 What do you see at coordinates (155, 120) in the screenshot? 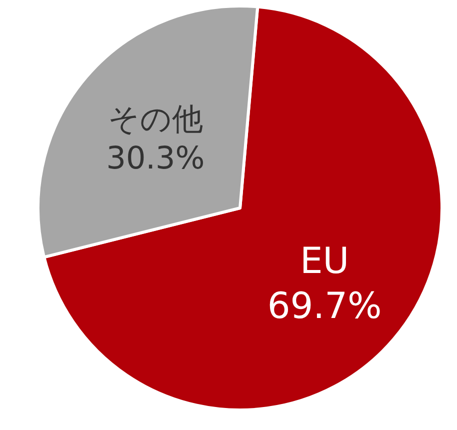
I see `slice-label: その他` at bounding box center [155, 120].